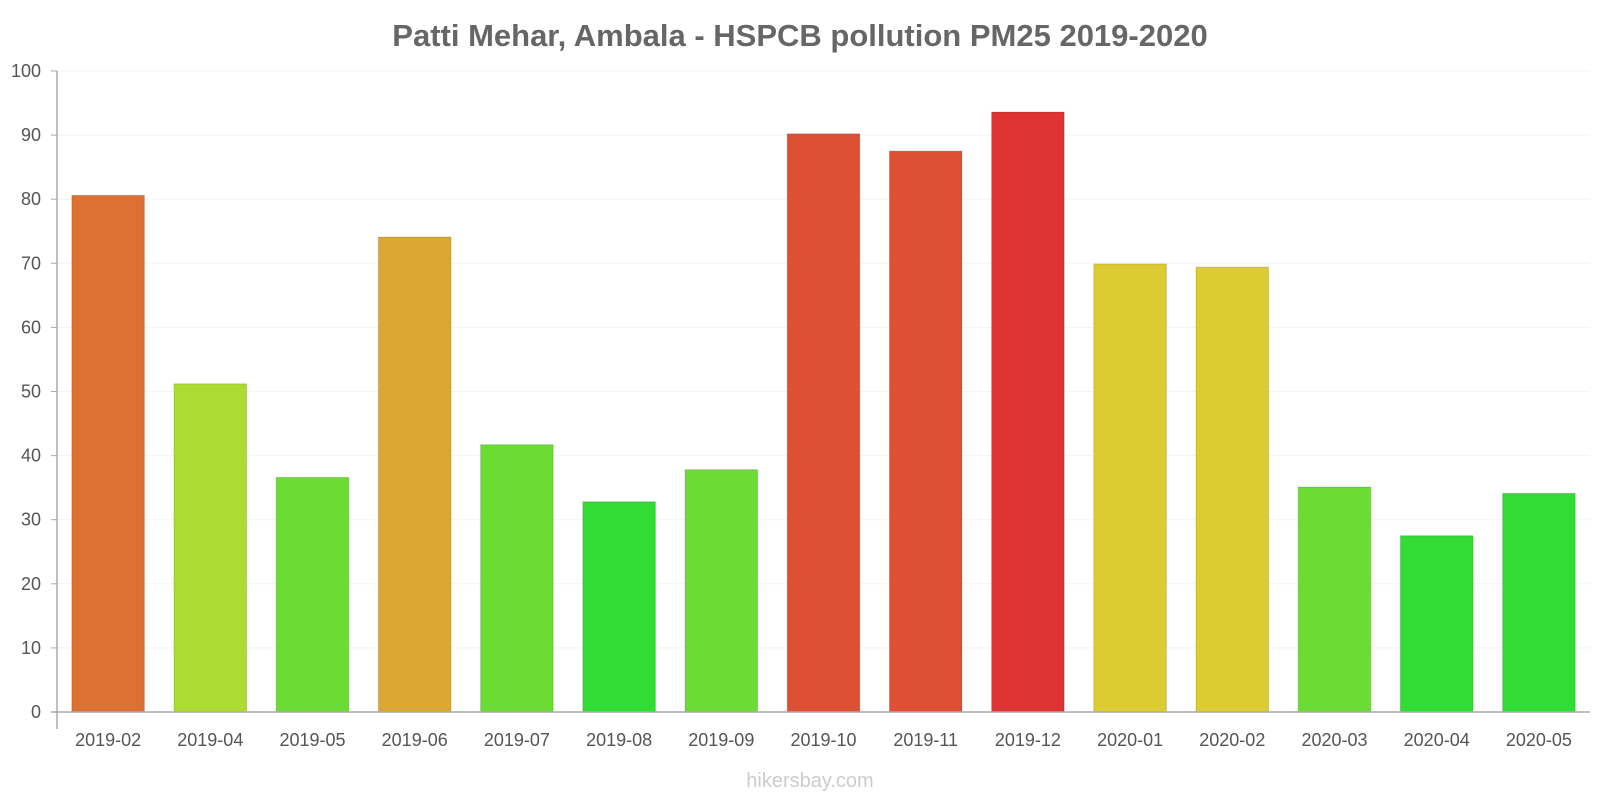 This screenshot has width=1600, height=800. I want to click on y-tick-label: 40, so click(31, 456).